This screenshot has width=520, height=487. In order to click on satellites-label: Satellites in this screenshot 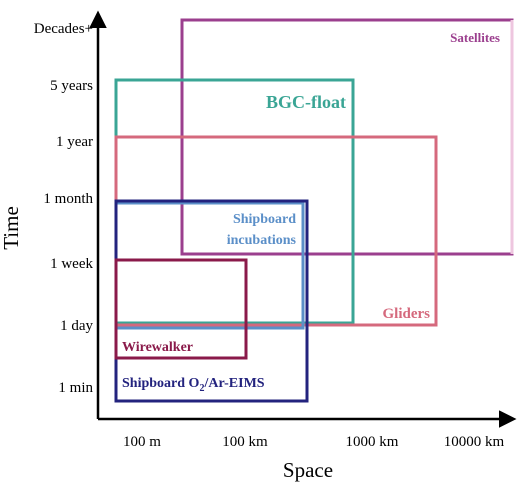, I will do `click(475, 37)`.